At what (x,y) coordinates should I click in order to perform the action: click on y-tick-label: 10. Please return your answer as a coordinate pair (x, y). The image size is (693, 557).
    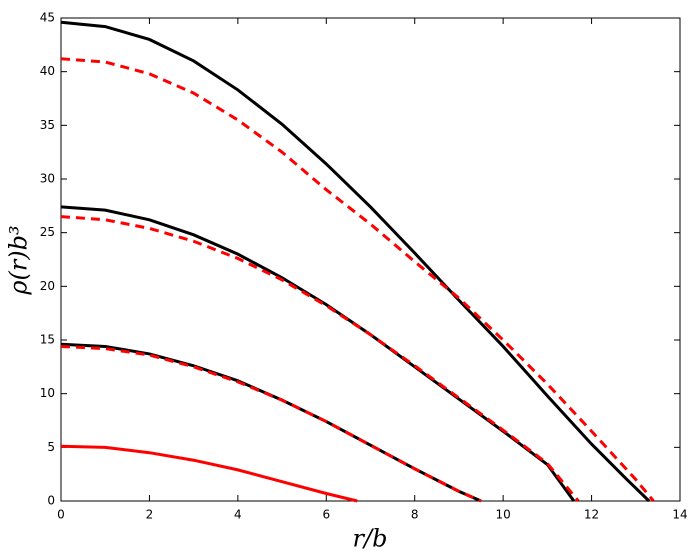
    Looking at the image, I should click on (47, 393).